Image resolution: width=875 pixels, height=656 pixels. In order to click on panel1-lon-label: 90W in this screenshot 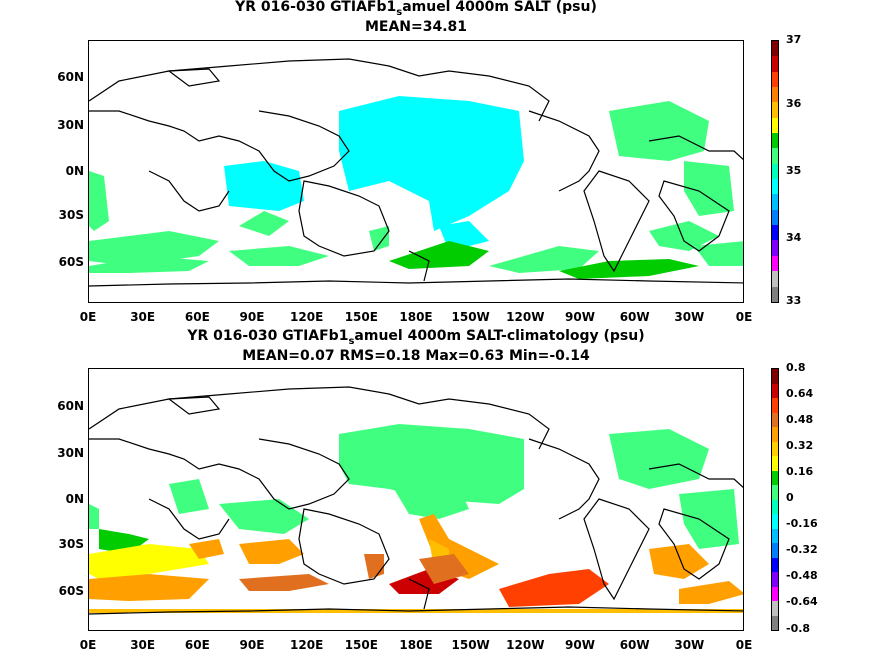, I will do `click(580, 317)`.